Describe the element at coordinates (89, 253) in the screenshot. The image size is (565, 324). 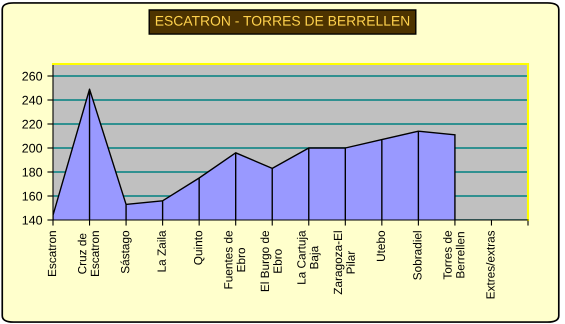
I see `x-tick-label: Cruz de Escatron` at that location.